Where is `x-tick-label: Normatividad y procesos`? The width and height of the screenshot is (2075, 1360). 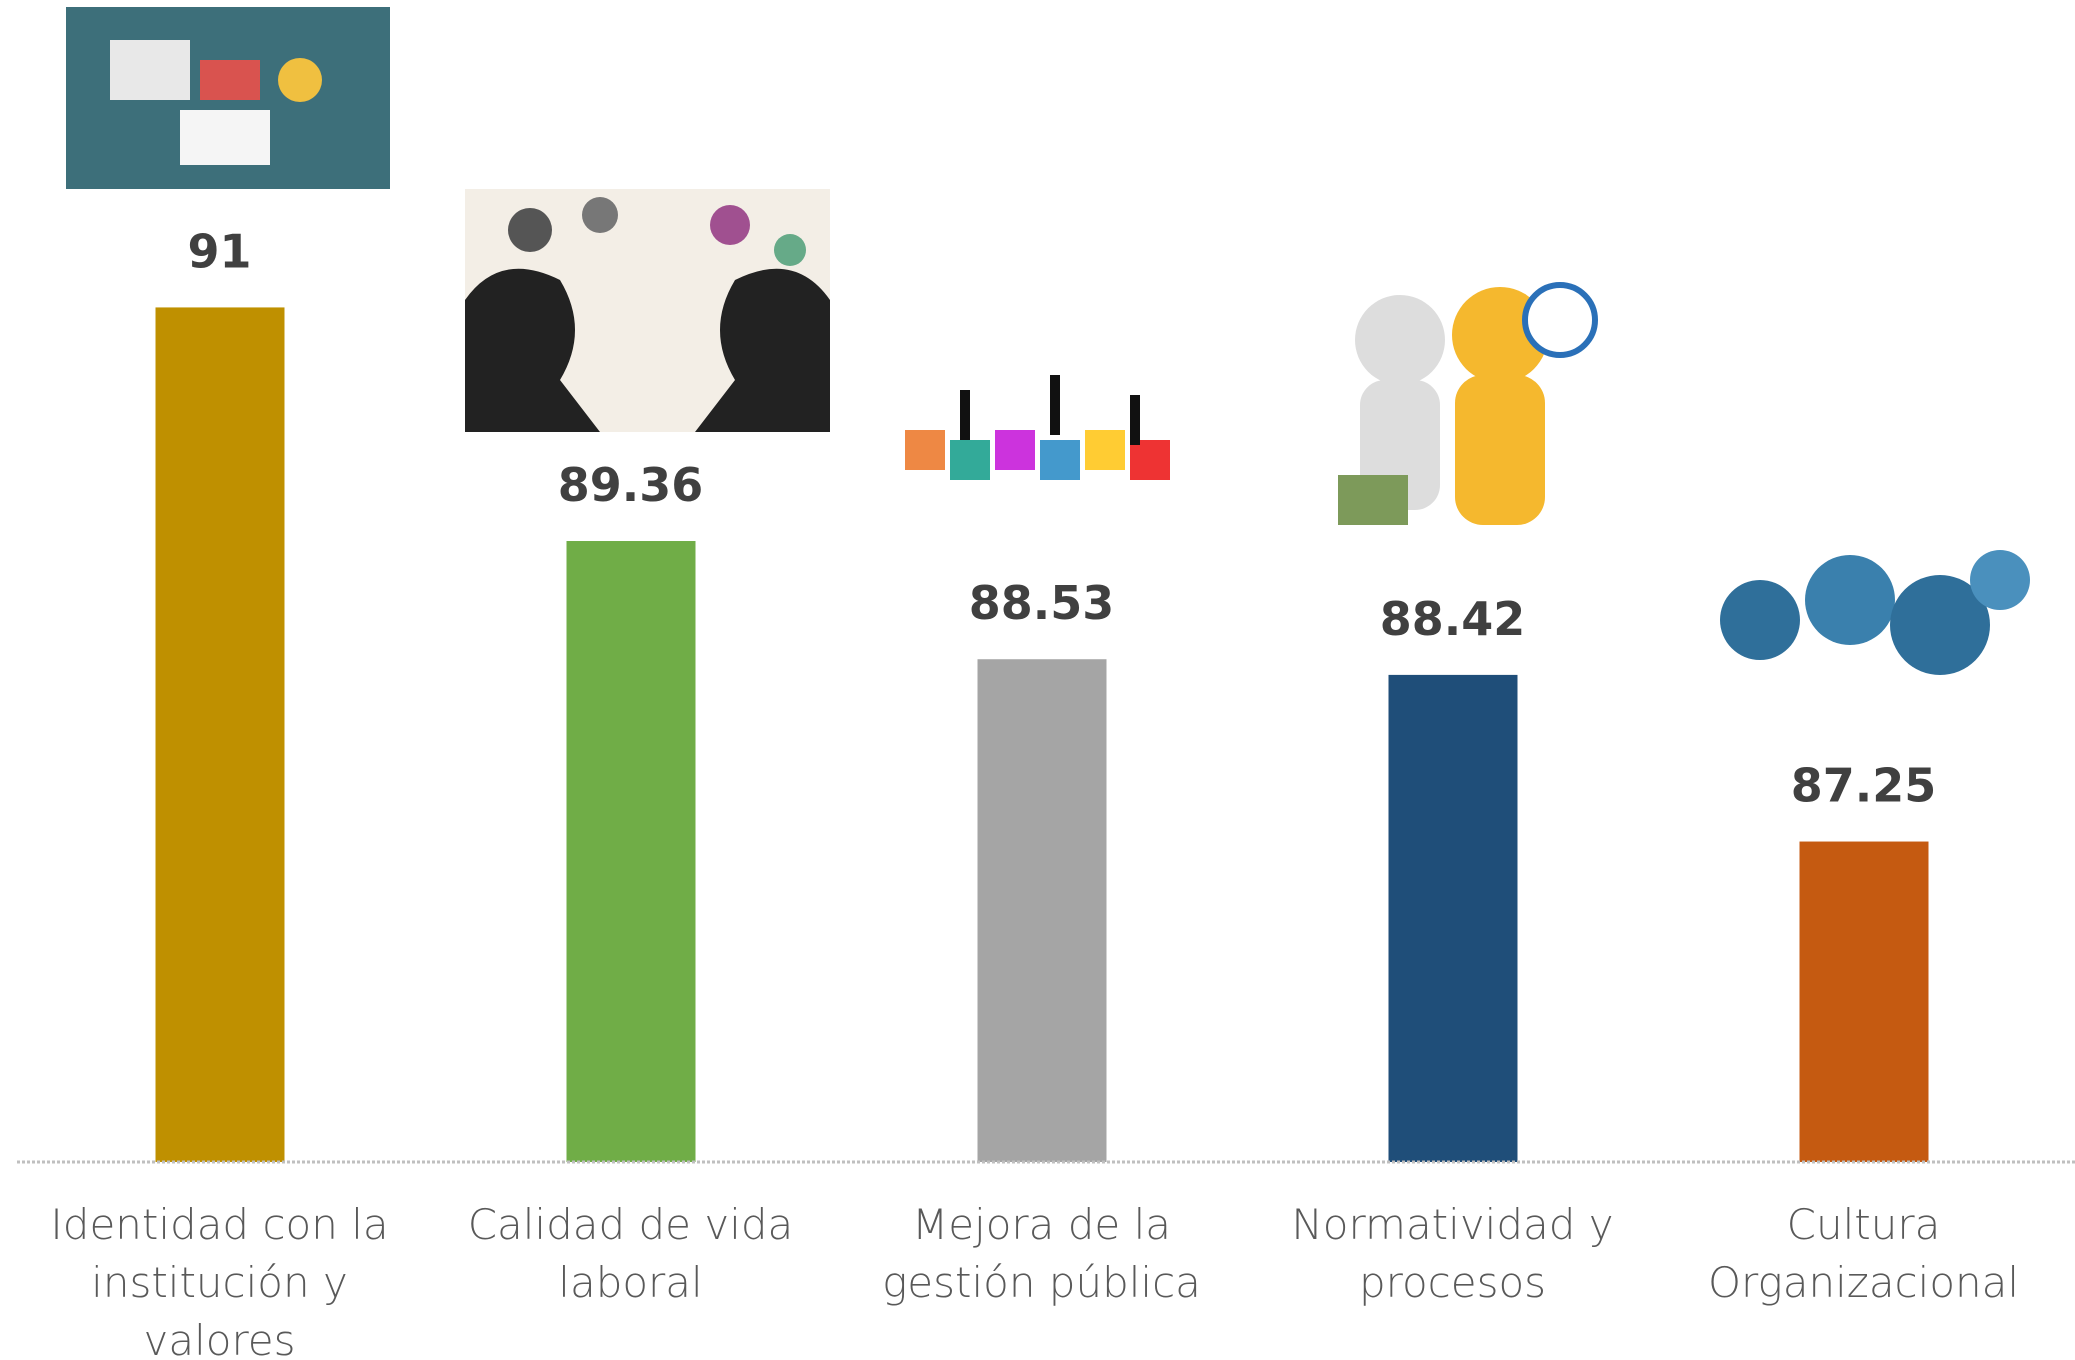 x-tick-label: Normatividad y procesos is located at coordinates (1452, 1253).